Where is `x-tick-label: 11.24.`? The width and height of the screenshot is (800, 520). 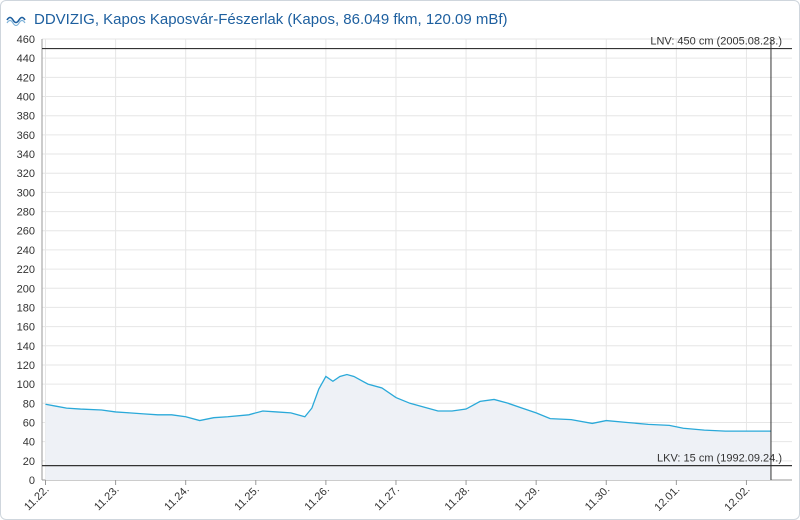
x-tick-label: 11.24. is located at coordinates (177, 499).